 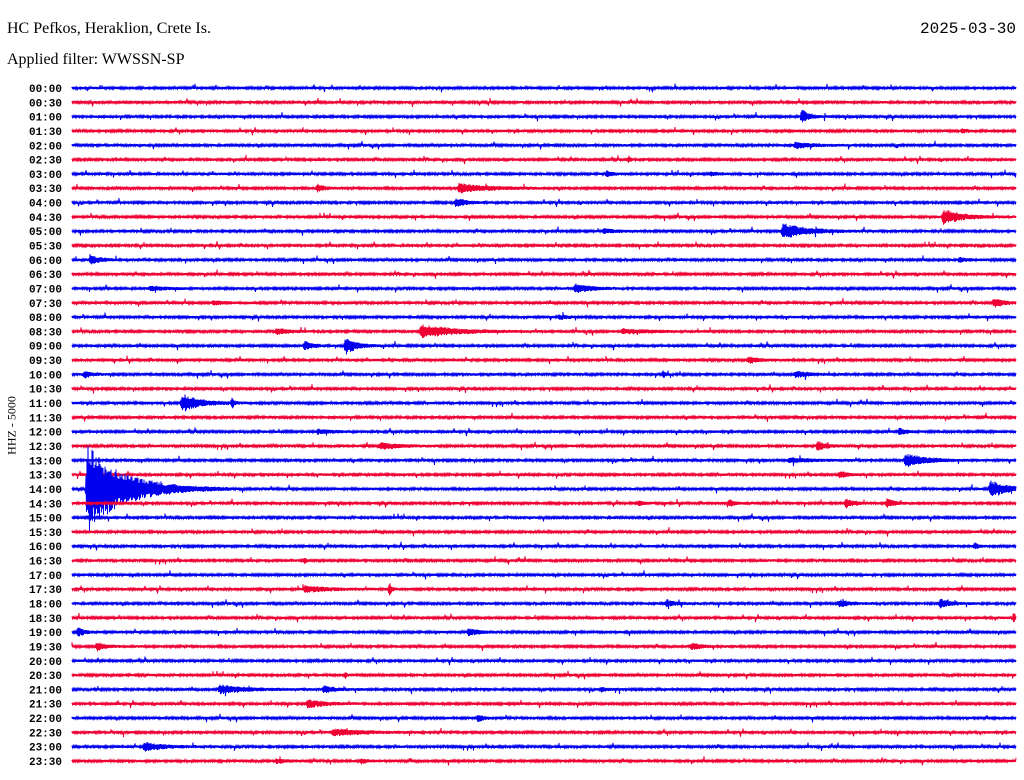 I want to click on time-label: 04:30, so click(x=45, y=219).